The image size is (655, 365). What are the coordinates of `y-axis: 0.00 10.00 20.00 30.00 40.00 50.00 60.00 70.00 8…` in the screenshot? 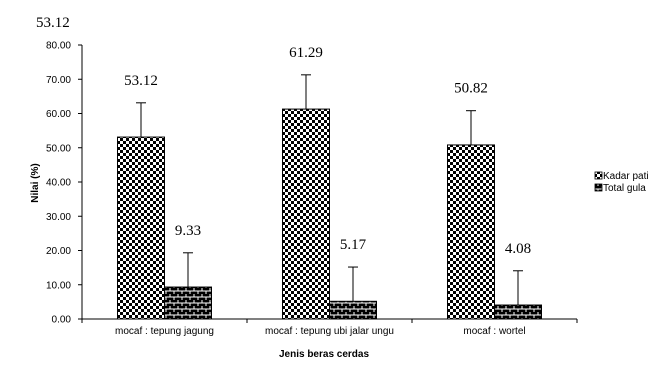 It's located at (64, 183).